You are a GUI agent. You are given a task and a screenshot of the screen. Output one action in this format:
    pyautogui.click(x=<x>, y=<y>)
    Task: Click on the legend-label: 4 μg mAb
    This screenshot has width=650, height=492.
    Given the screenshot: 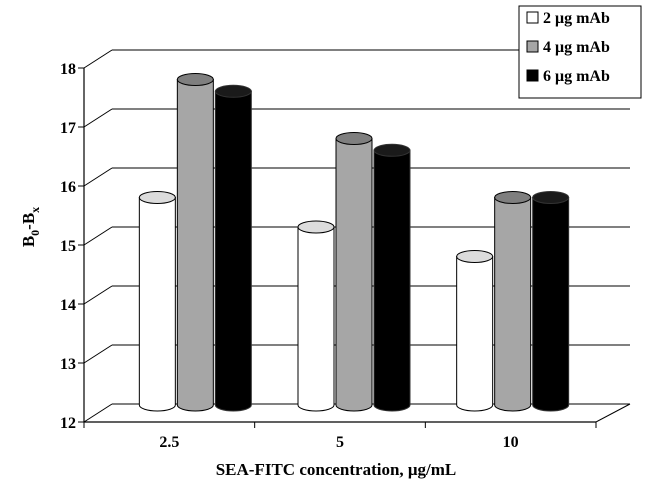 What is the action you would take?
    pyautogui.click(x=576, y=47)
    